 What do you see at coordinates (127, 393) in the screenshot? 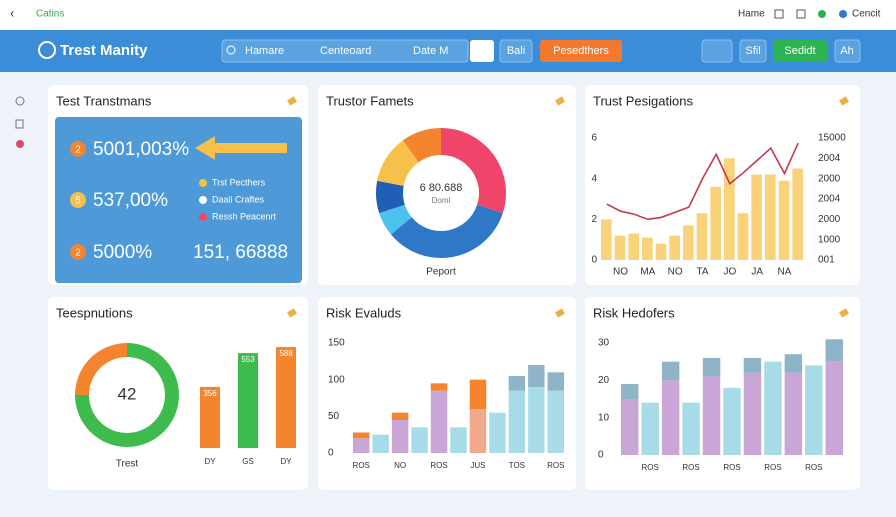
I see `donut-center: 42` at bounding box center [127, 393].